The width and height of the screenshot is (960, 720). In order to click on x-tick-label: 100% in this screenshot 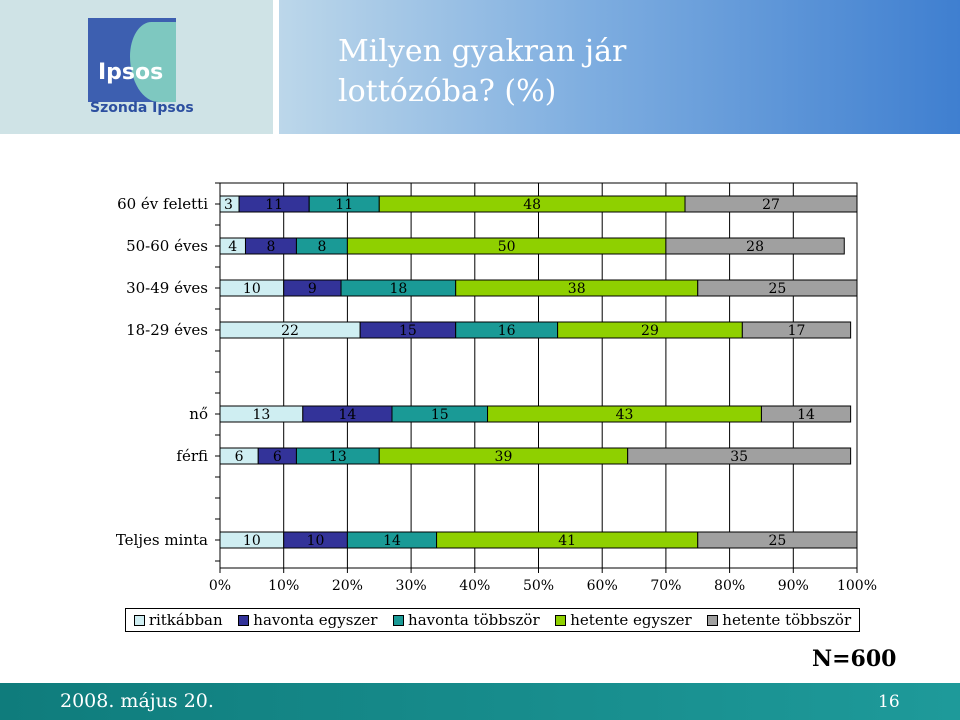, I will do `click(857, 586)`.